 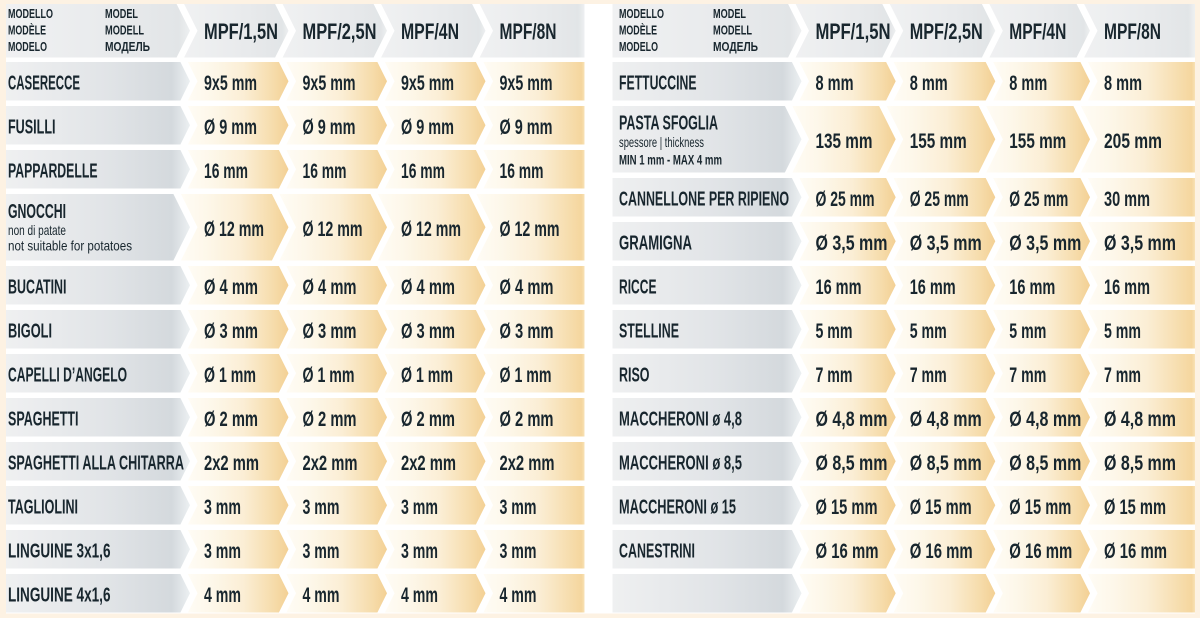 What do you see at coordinates (657, 551) in the screenshot?
I see `svg-text: CANESTRINI` at bounding box center [657, 551].